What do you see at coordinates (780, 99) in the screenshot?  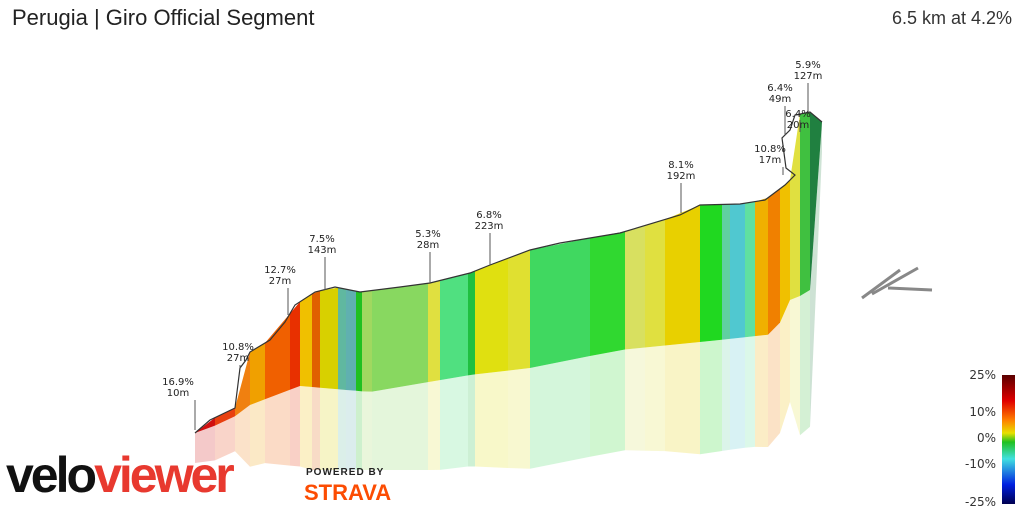 I see `annotation-length: 49m` at bounding box center [780, 99].